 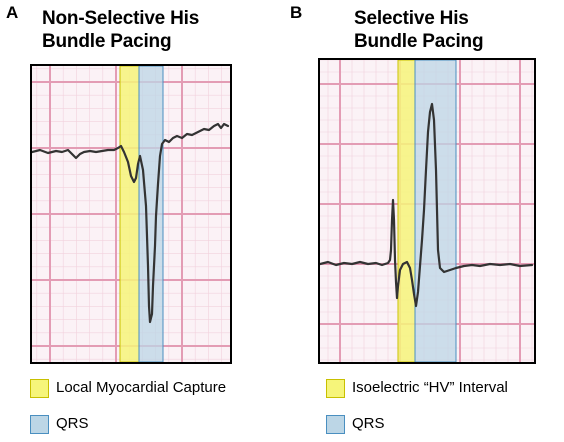 I want to click on panel-b-letter: B, so click(x=296, y=12).